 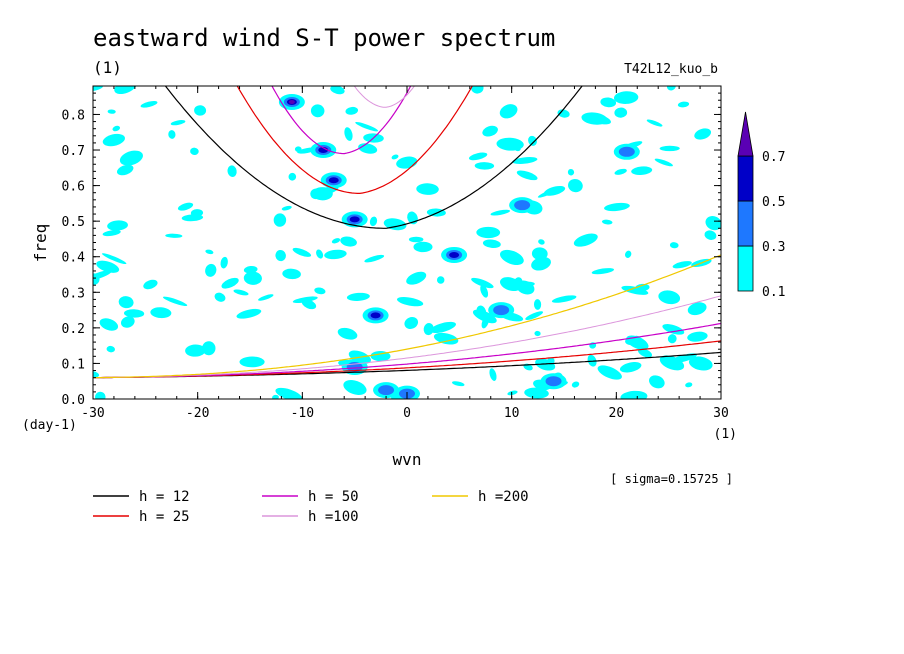 What do you see at coordinates (773, 157) in the screenshot?
I see `colorbar-label: 0.7` at bounding box center [773, 157].